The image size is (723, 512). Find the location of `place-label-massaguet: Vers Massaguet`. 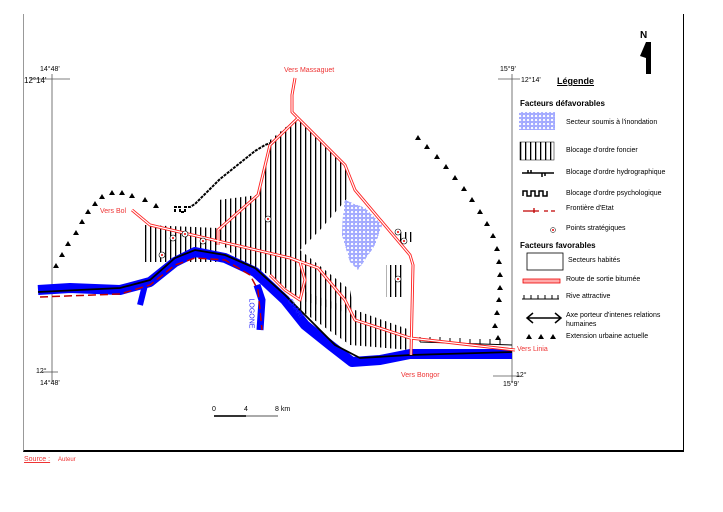

place-label-massaguet: Vers Massaguet is located at coordinates (309, 70).